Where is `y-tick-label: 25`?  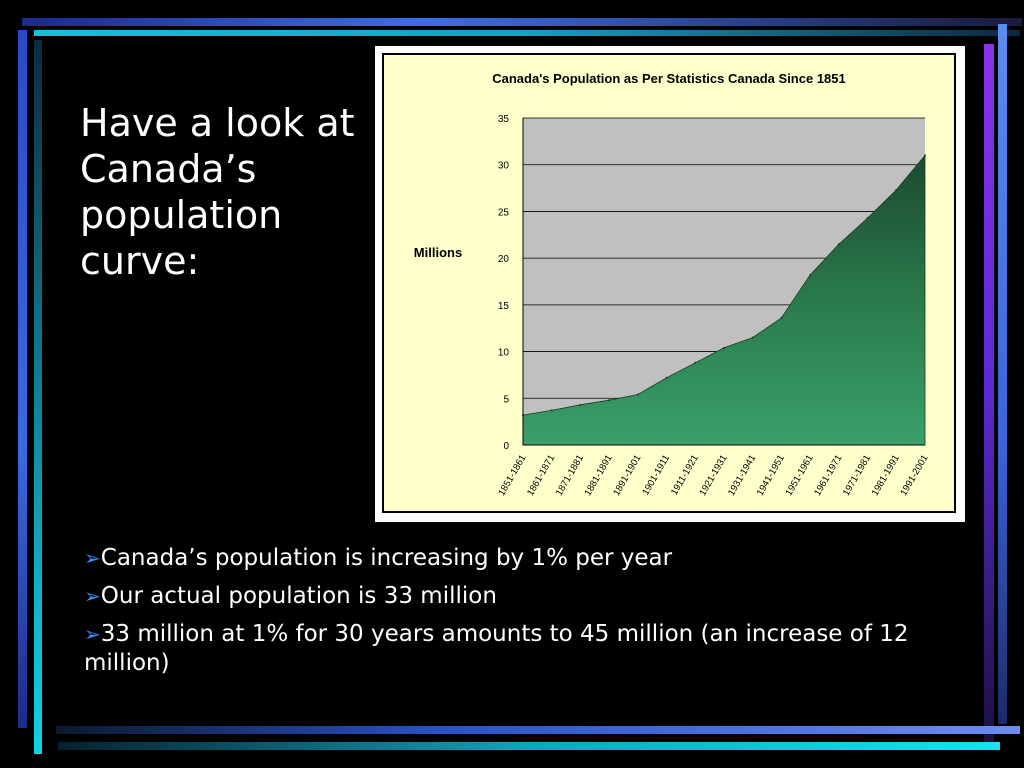
y-tick-label: 25 is located at coordinates (504, 212).